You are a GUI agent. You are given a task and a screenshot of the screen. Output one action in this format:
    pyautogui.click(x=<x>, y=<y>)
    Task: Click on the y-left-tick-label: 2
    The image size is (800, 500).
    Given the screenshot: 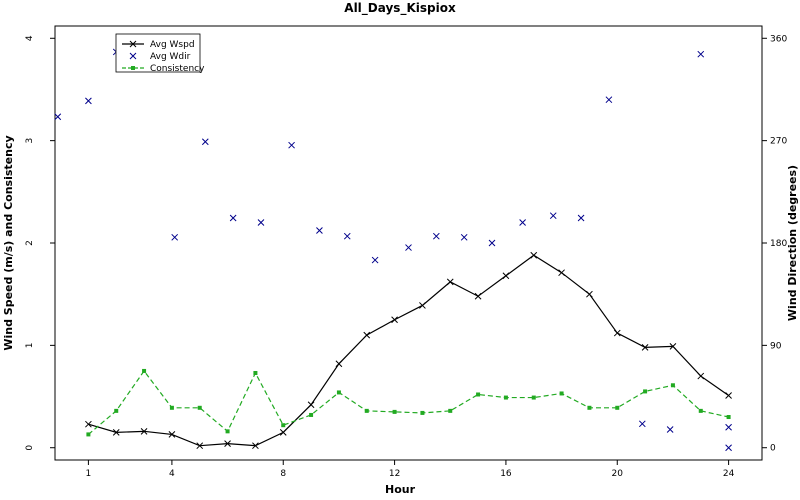 What is the action you would take?
    pyautogui.click(x=30, y=243)
    